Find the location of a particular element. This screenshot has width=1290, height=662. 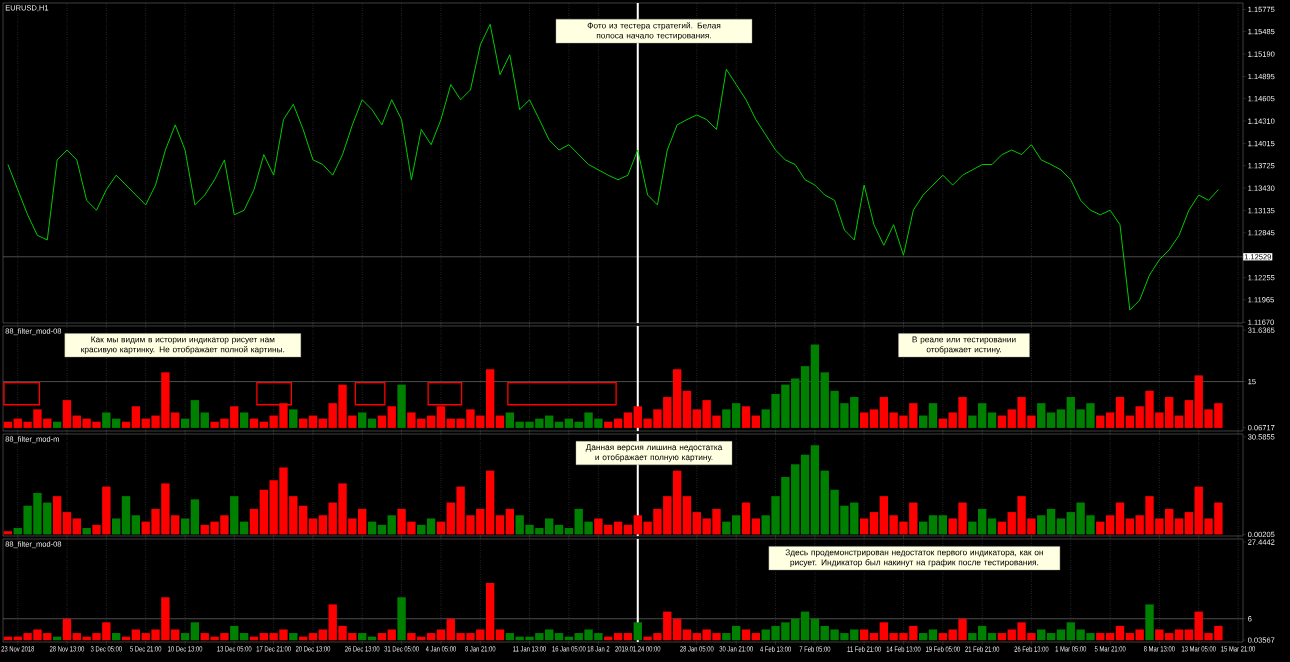

annotation: Фото из тестера стратегий. Белая полоса начало тестирования. is located at coordinates (654, 31).